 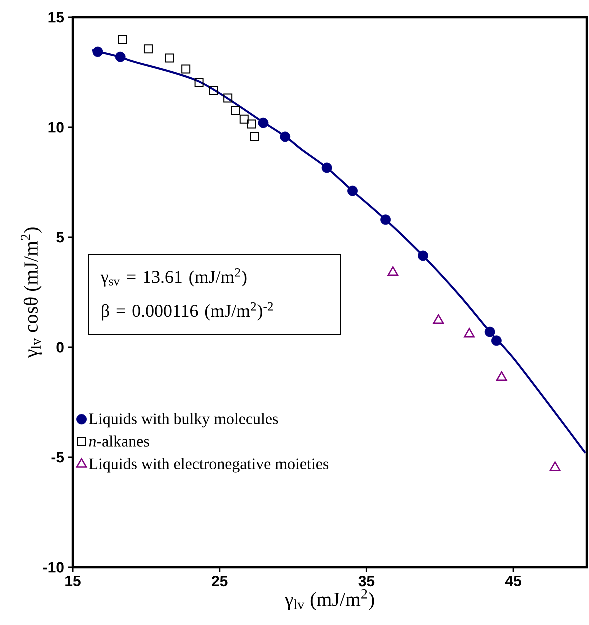 I want to click on x-tick-label: 45, so click(x=513, y=581).